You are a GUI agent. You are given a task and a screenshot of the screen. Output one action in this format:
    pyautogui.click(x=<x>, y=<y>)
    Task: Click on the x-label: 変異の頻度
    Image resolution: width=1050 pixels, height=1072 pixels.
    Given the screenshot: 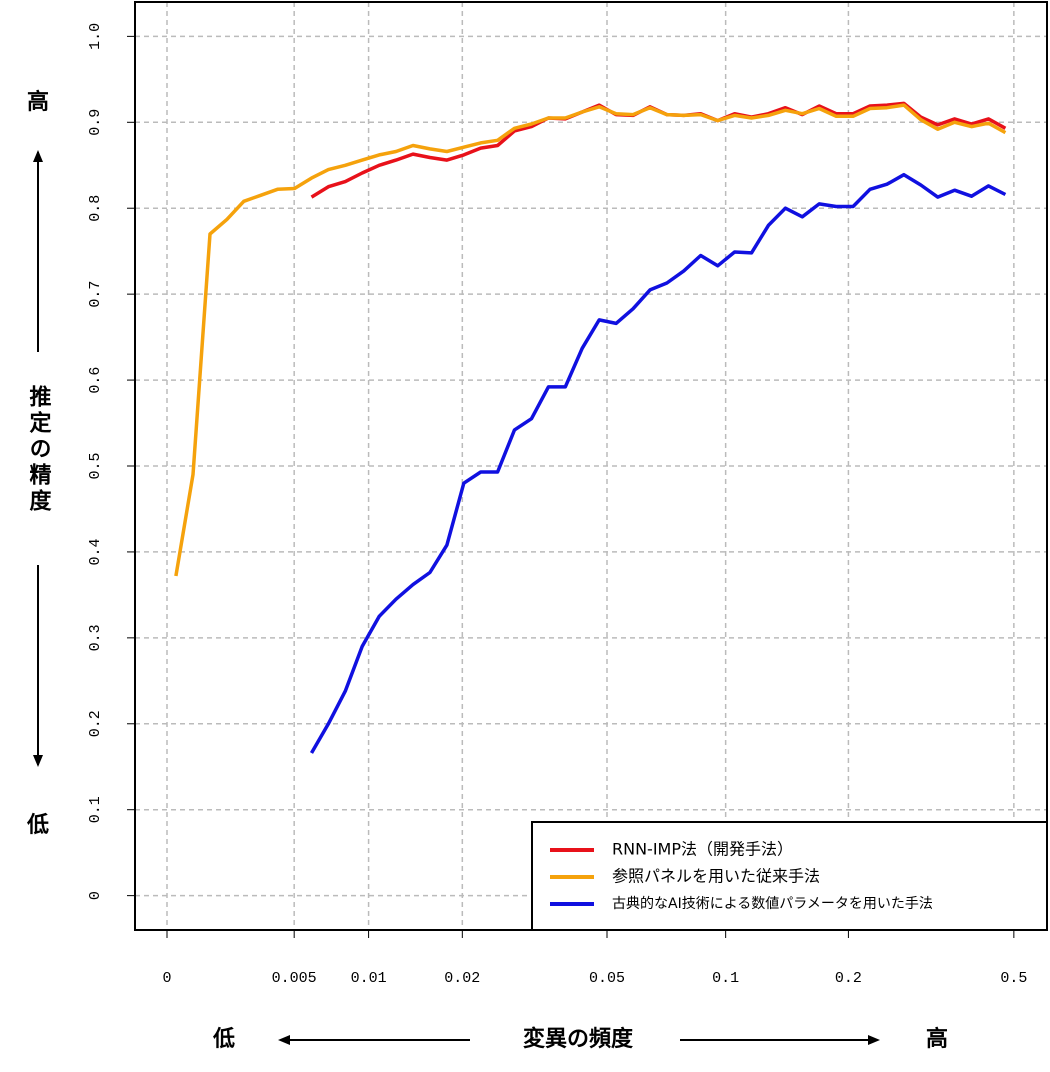 What is the action you would take?
    pyautogui.click(x=578, y=1039)
    